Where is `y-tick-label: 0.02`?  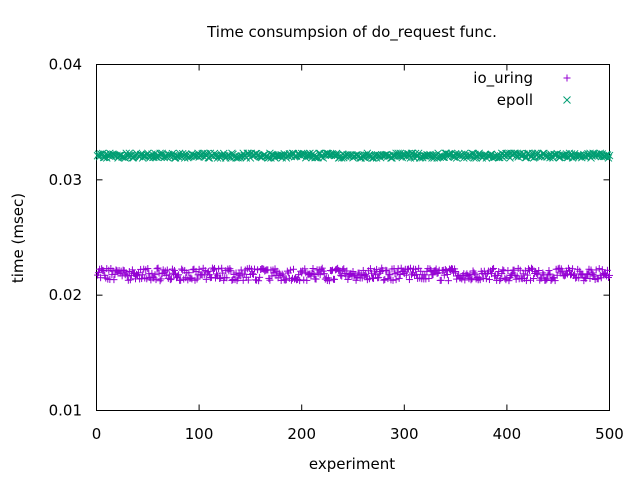
y-tick-label: 0.02 is located at coordinates (65, 295).